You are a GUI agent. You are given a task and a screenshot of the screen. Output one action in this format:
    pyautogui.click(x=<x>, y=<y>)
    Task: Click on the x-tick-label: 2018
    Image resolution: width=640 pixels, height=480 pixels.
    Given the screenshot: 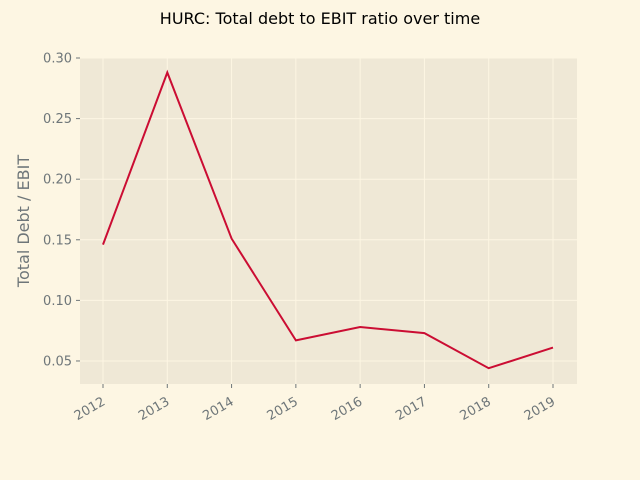 What is the action you would take?
    pyautogui.click(x=476, y=409)
    